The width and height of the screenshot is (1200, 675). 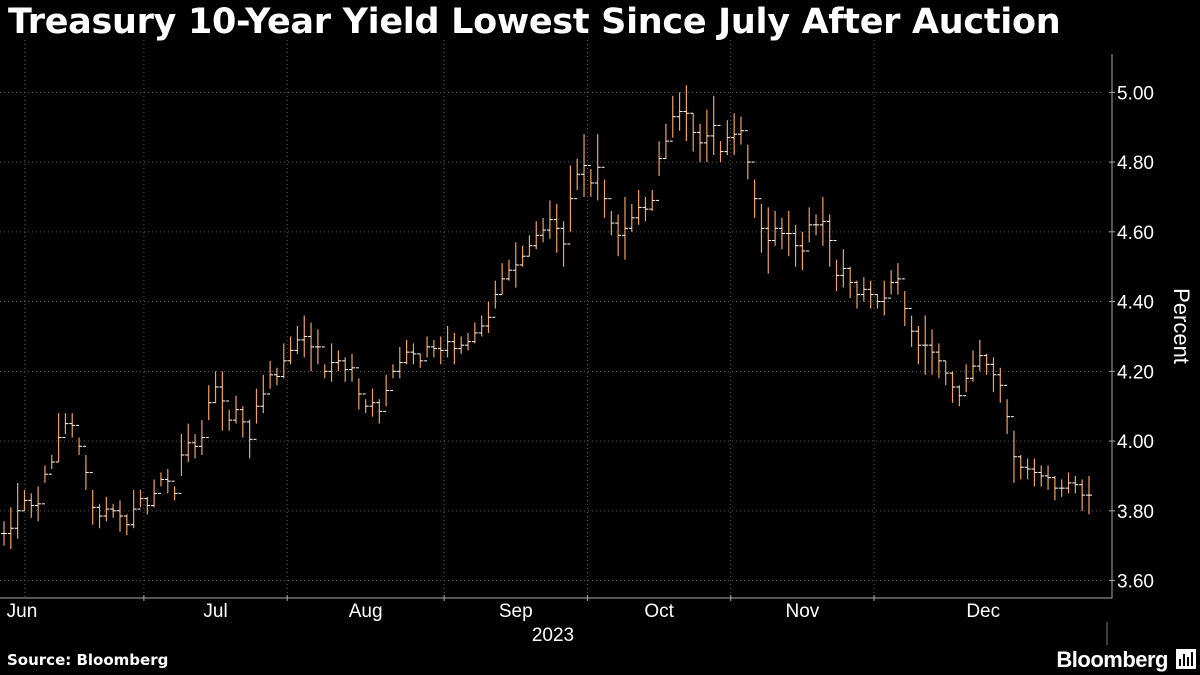 I want to click on bloomberg-logo: Bloomberg, so click(x=1112, y=659).